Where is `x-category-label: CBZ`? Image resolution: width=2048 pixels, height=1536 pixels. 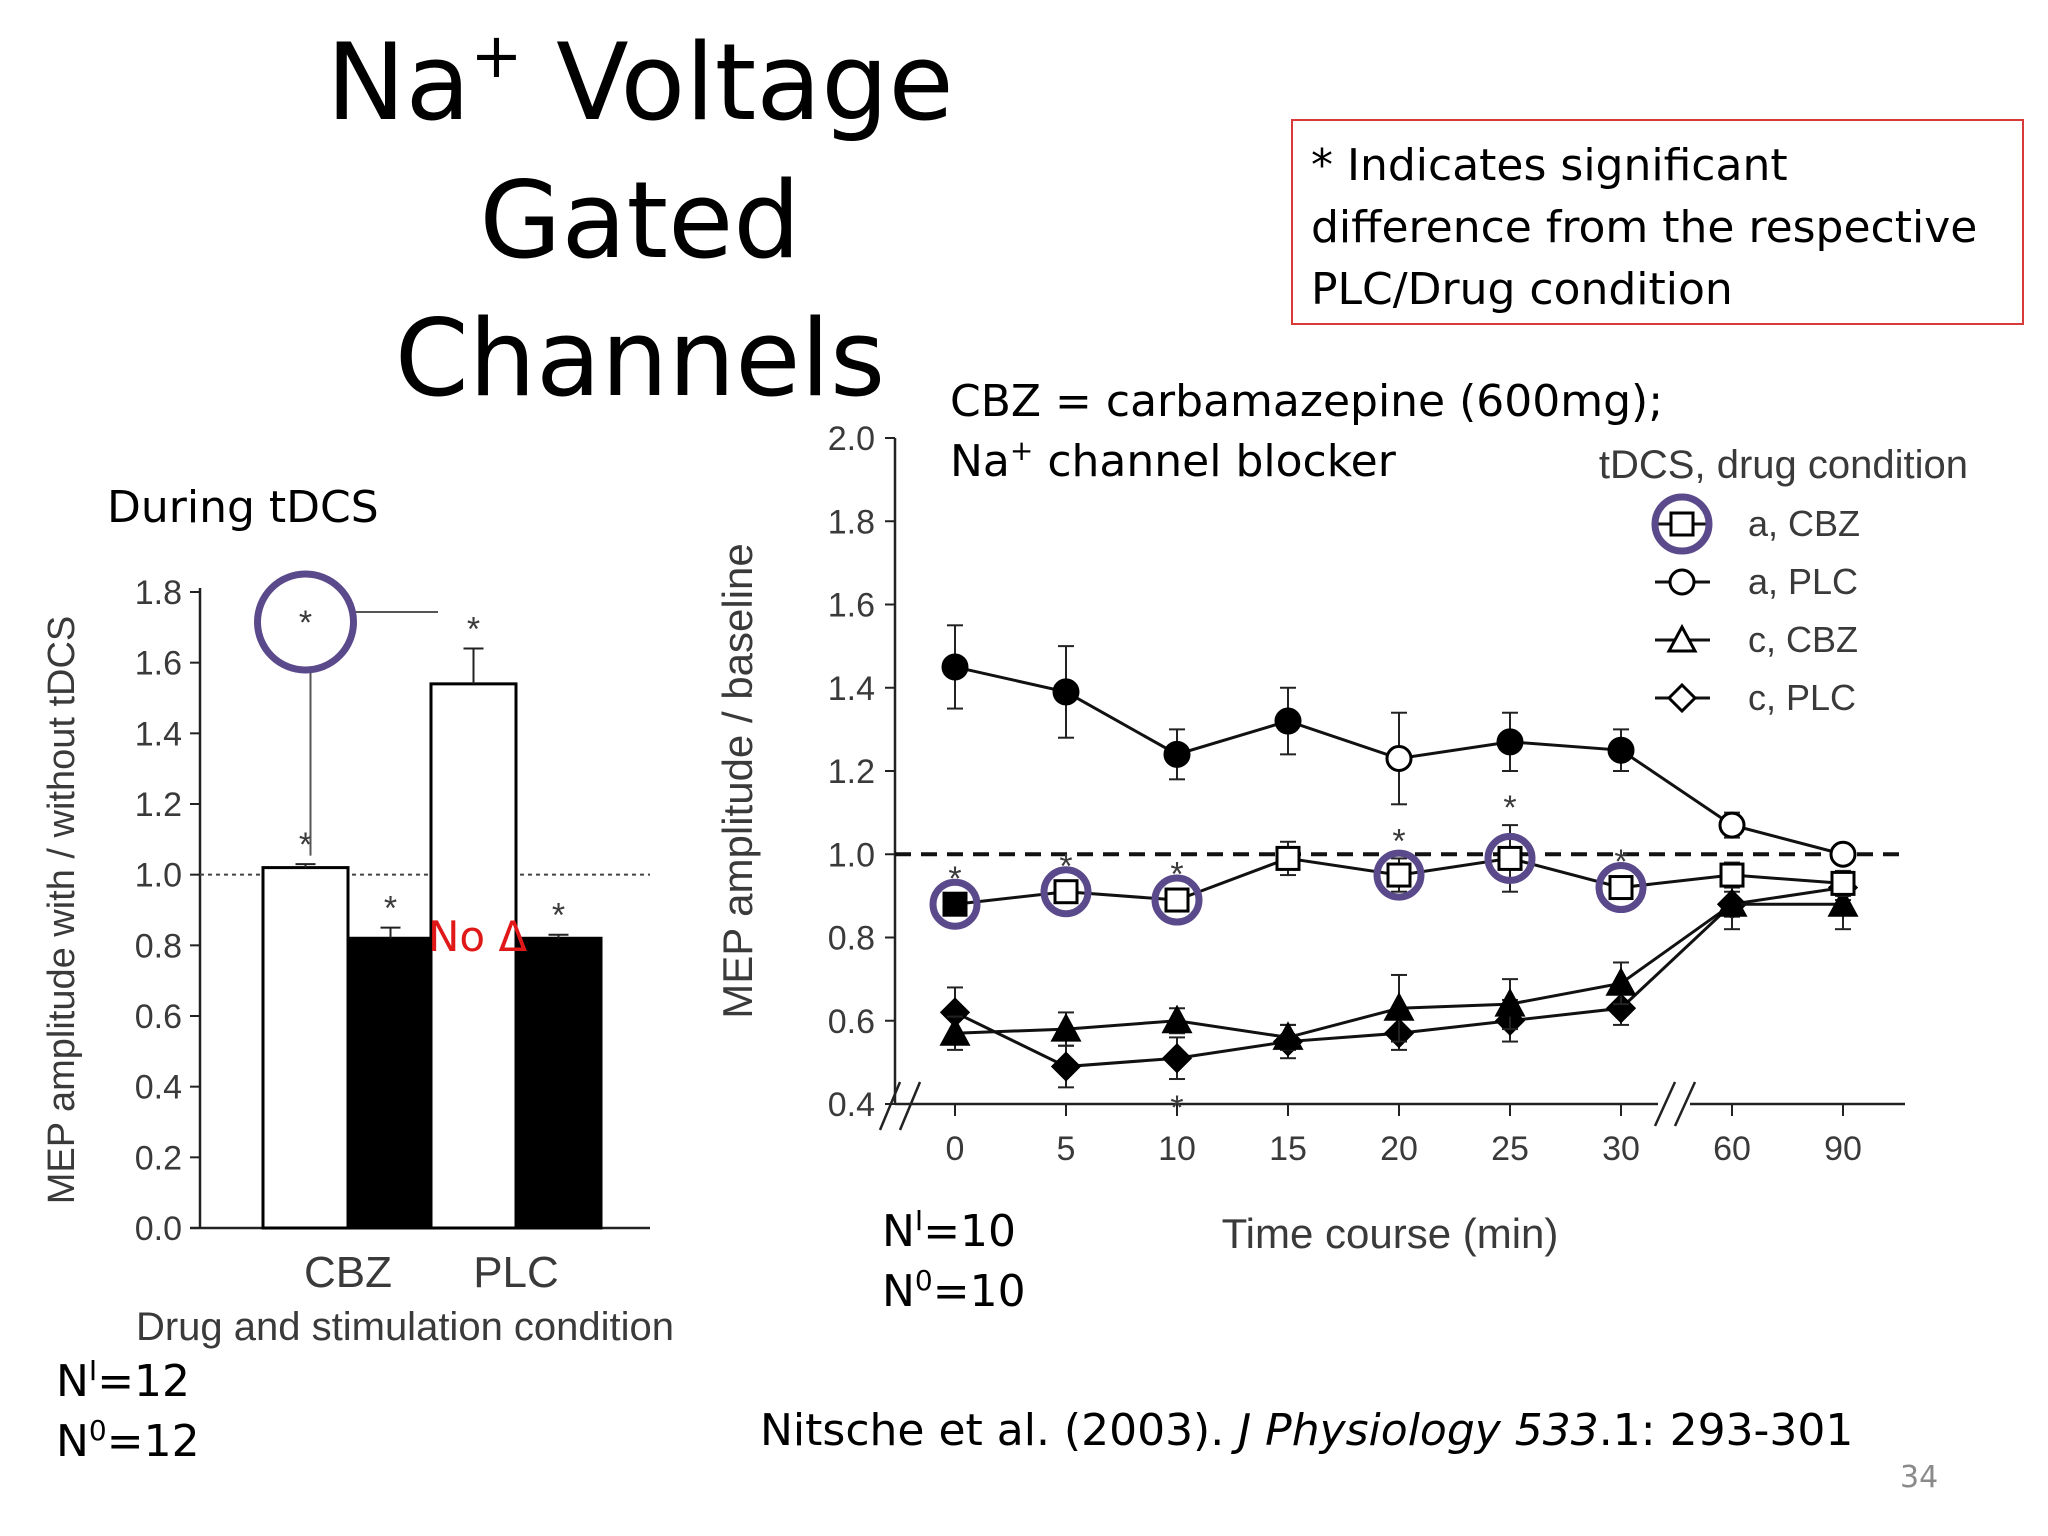 x-category-label: CBZ is located at coordinates (348, 1272).